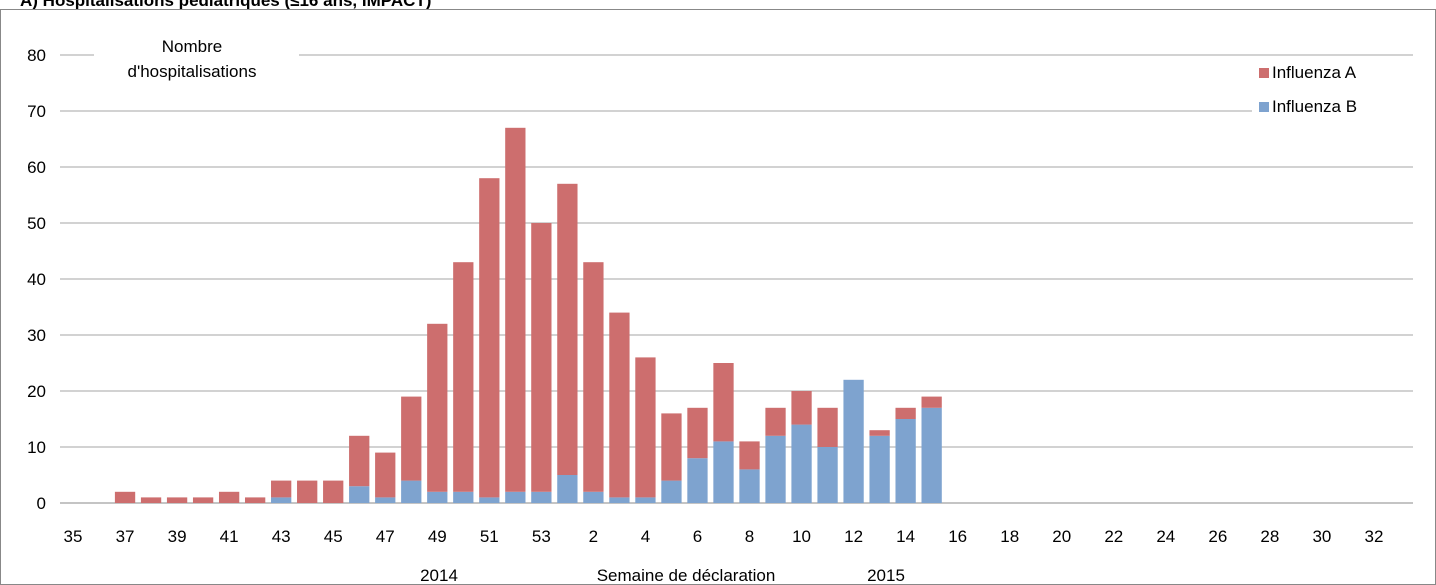 The image size is (1436, 585). I want to click on y-tick-label-40: 40, so click(36, 279).